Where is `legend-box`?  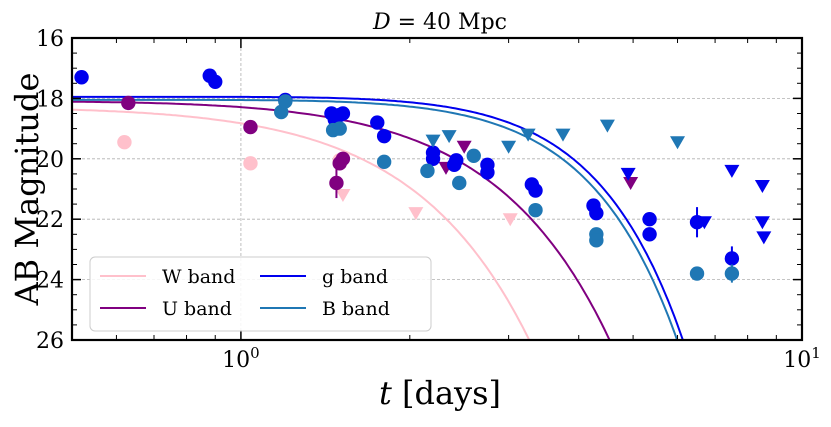
legend-box is located at coordinates (260, 294).